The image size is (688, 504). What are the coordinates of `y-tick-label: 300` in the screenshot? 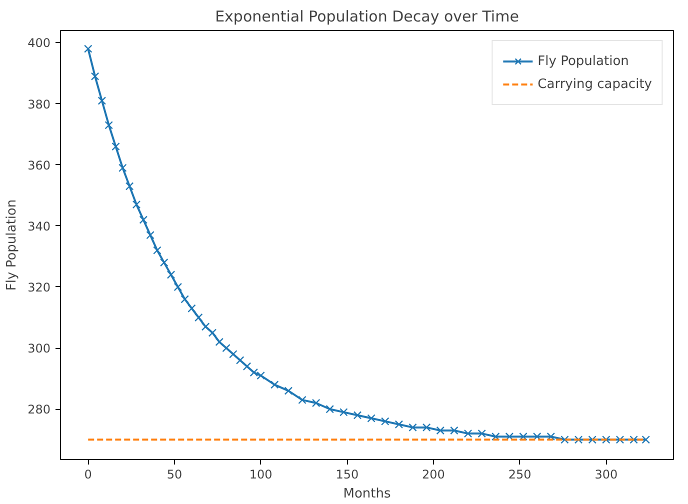 It's located at (39, 349).